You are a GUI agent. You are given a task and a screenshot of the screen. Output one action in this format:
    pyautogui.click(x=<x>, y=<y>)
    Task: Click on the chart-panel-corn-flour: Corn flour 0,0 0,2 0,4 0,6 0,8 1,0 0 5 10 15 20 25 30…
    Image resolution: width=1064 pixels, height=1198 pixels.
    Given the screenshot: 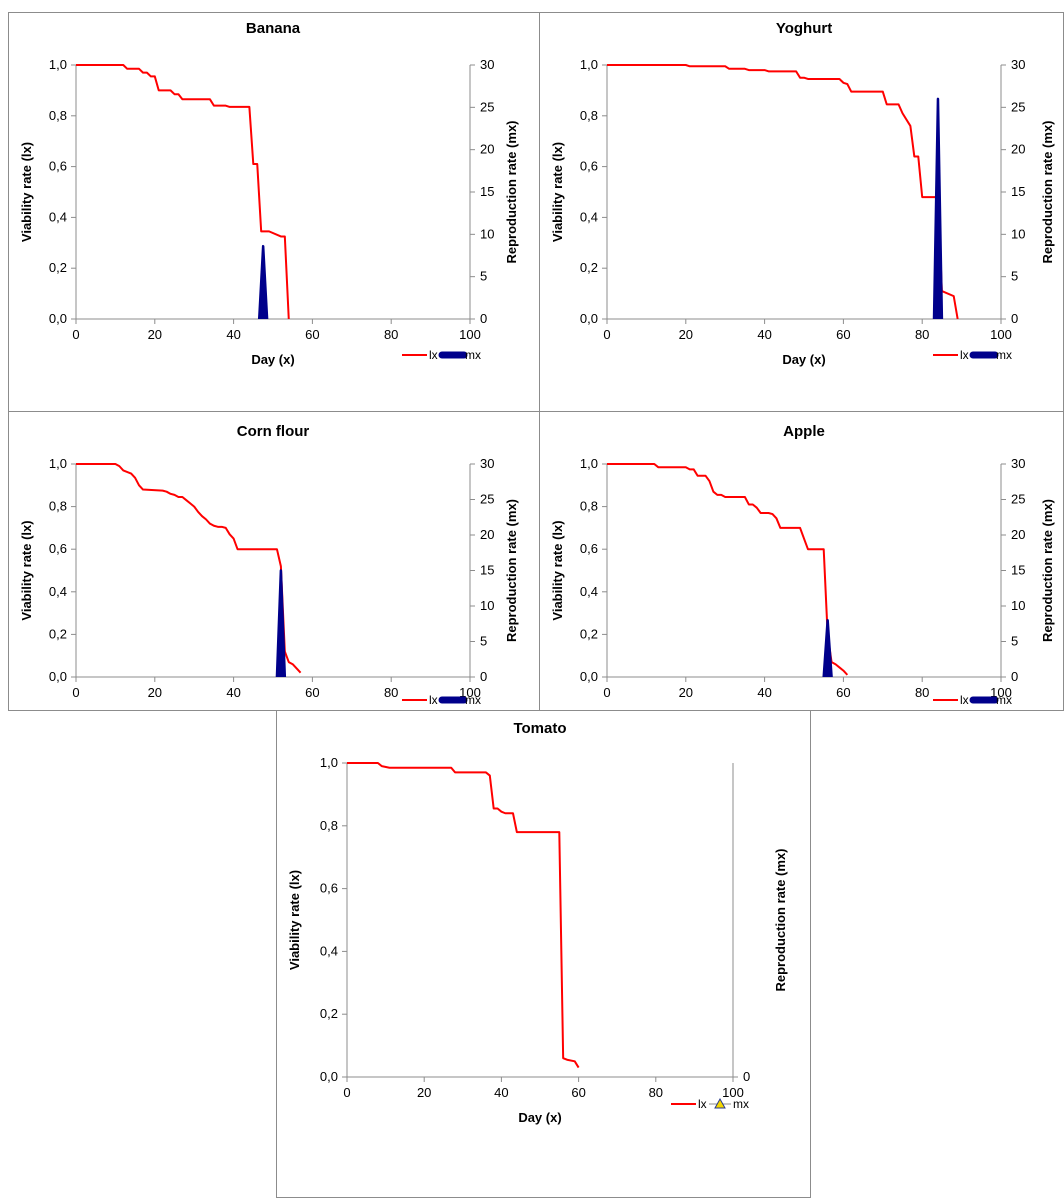 What is the action you would take?
    pyautogui.click(x=274, y=561)
    